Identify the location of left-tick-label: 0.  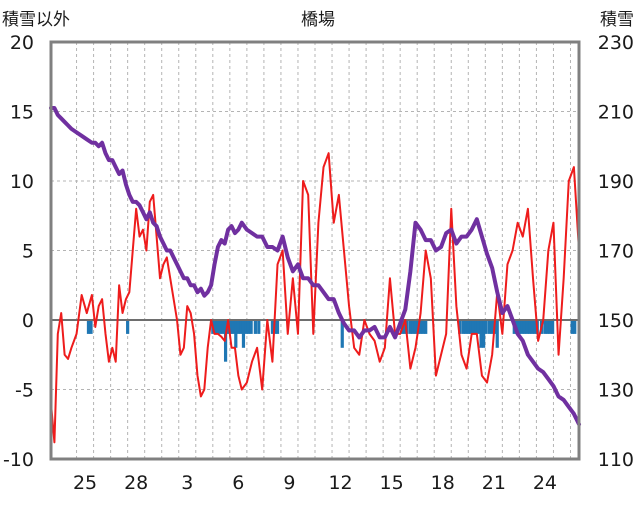
(28, 321).